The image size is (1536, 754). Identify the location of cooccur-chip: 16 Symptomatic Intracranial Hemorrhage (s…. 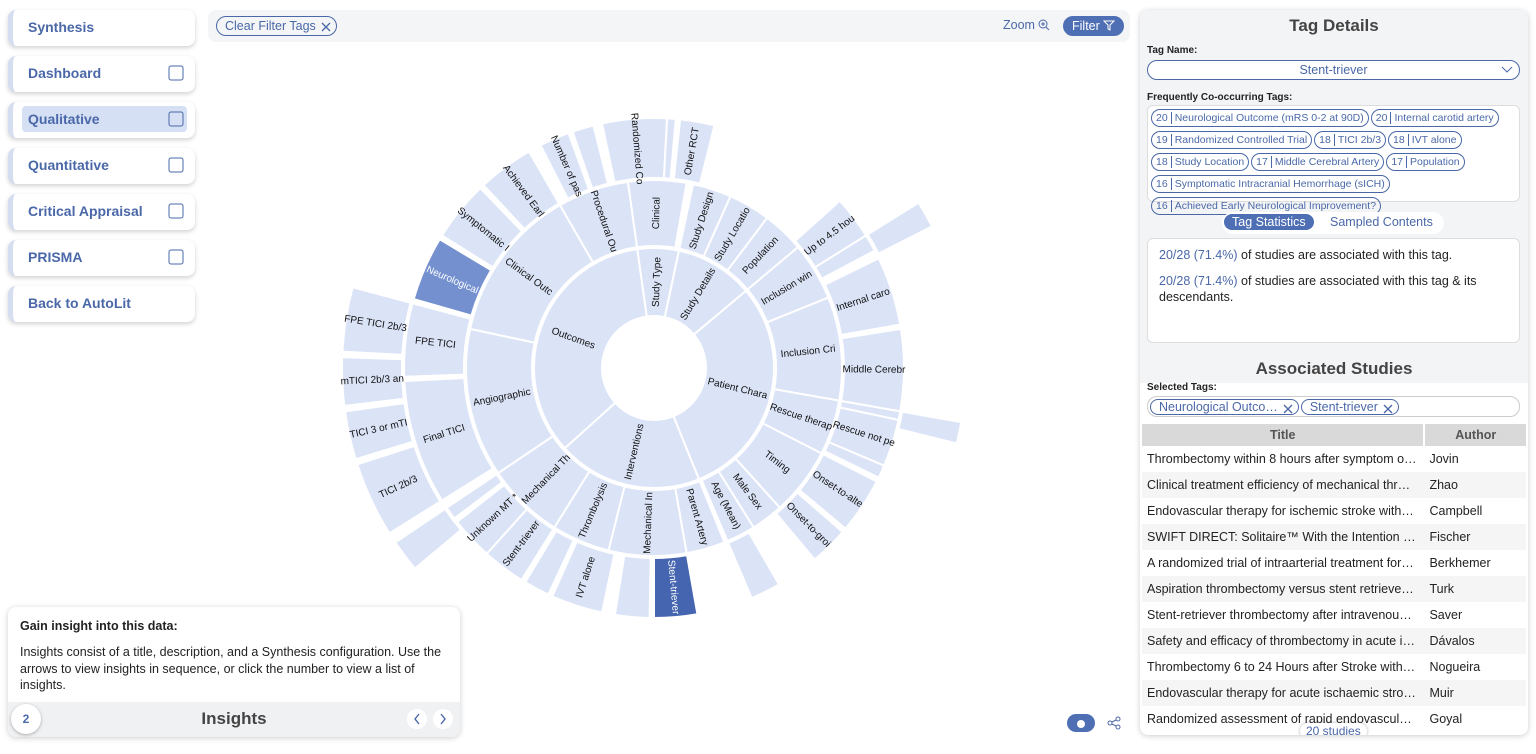
(1270, 184).